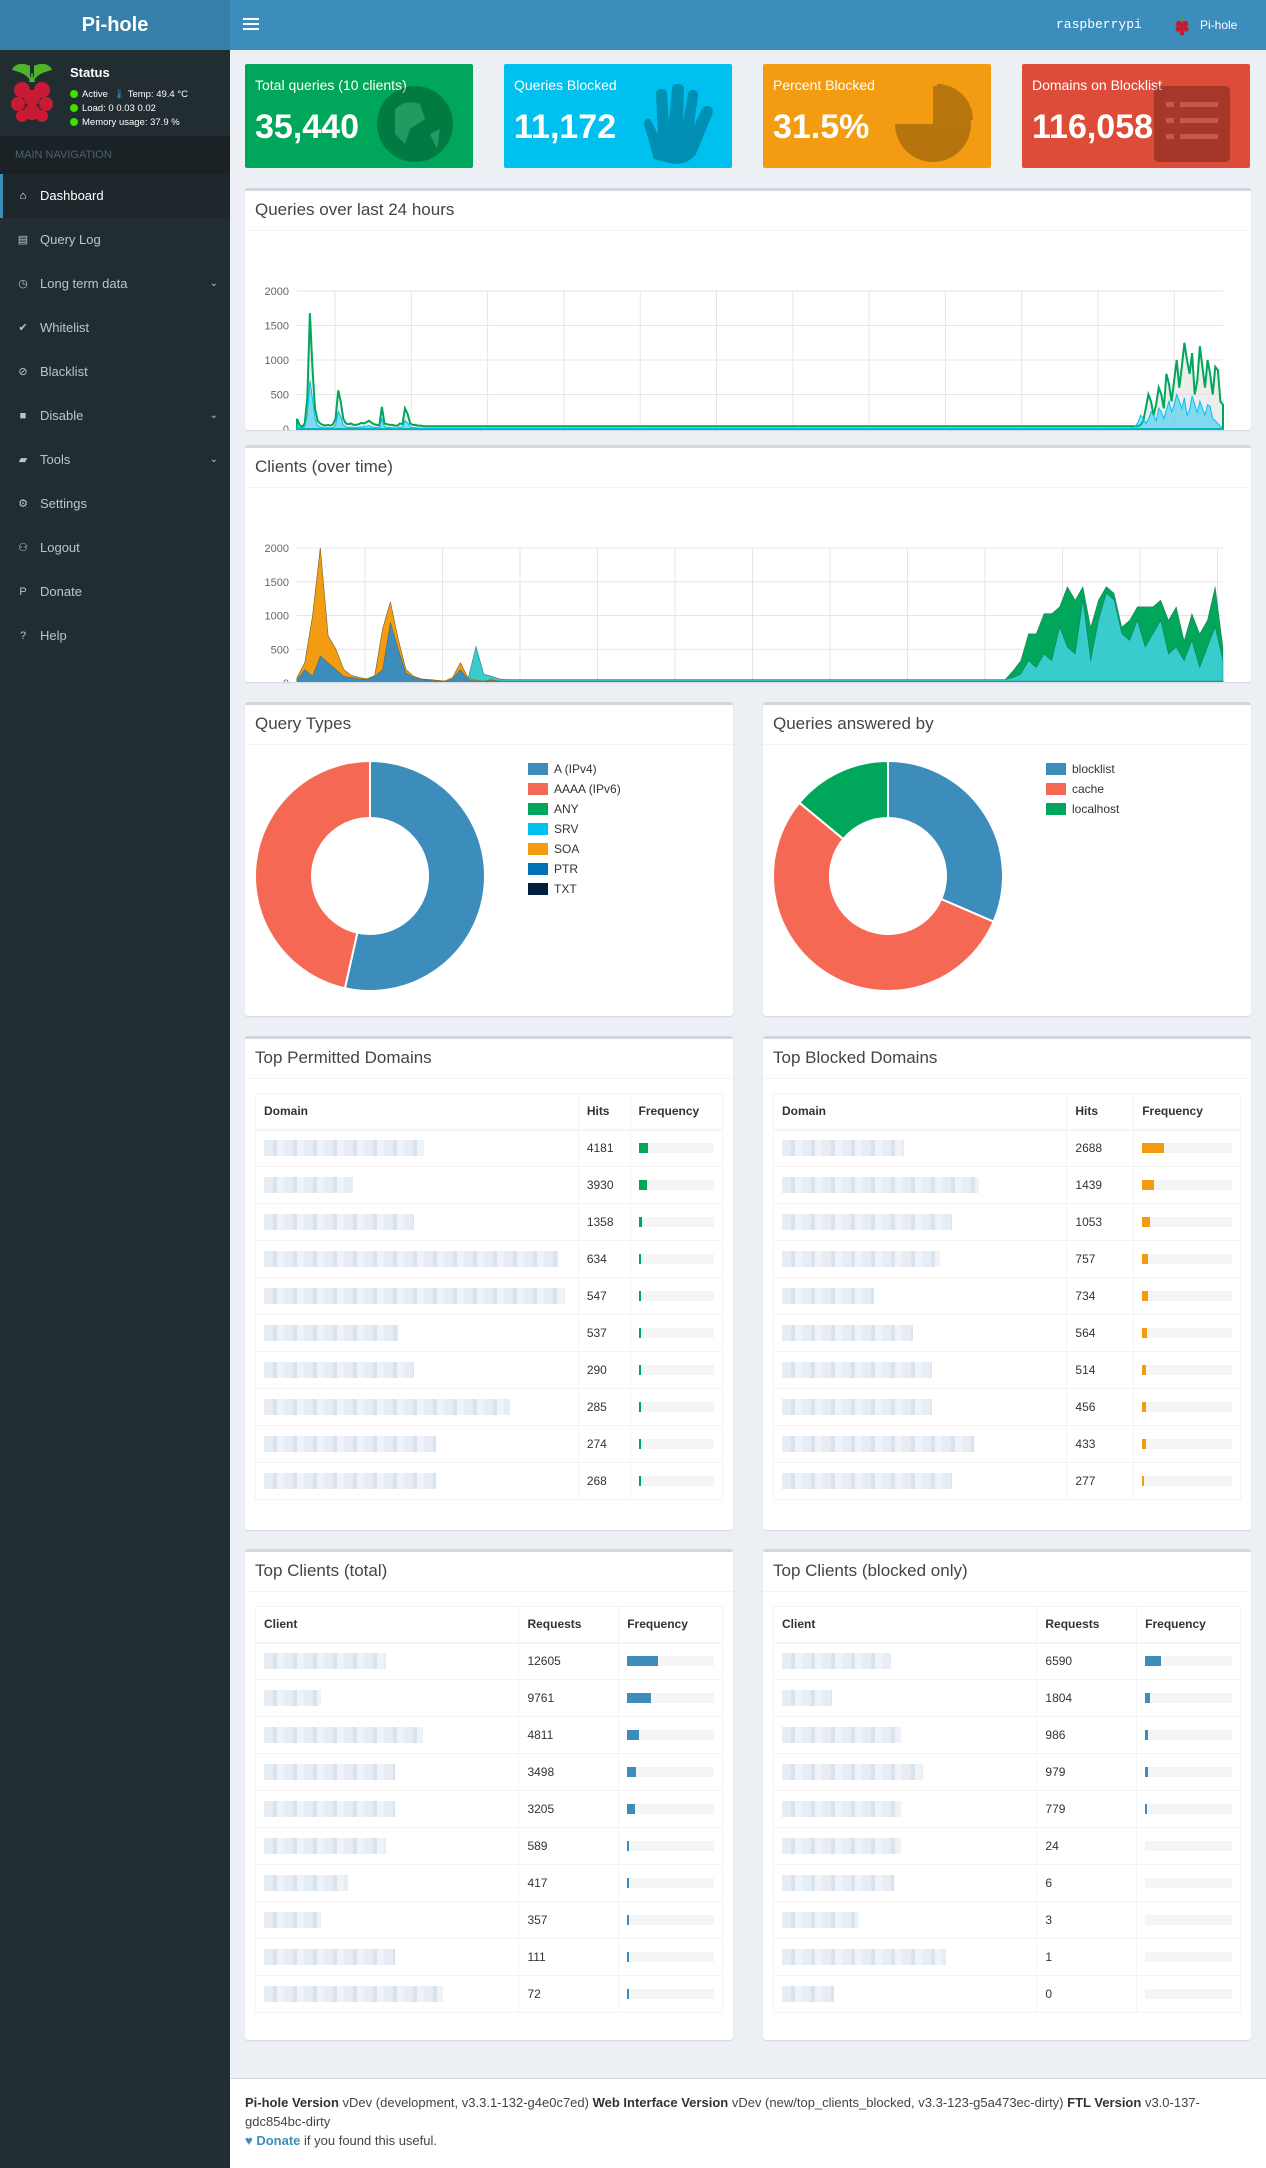 The width and height of the screenshot is (1266, 2168). I want to click on pie-slice-aaaa-ipv6-, so click(312, 874).